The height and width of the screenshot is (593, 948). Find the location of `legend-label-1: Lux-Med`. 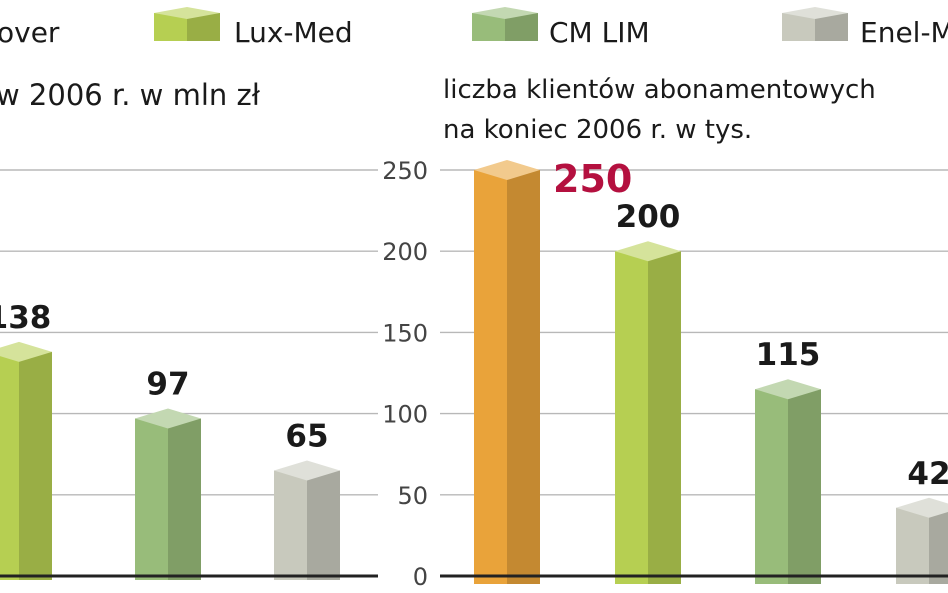

legend-label-1: Lux-Med is located at coordinates (293, 32).